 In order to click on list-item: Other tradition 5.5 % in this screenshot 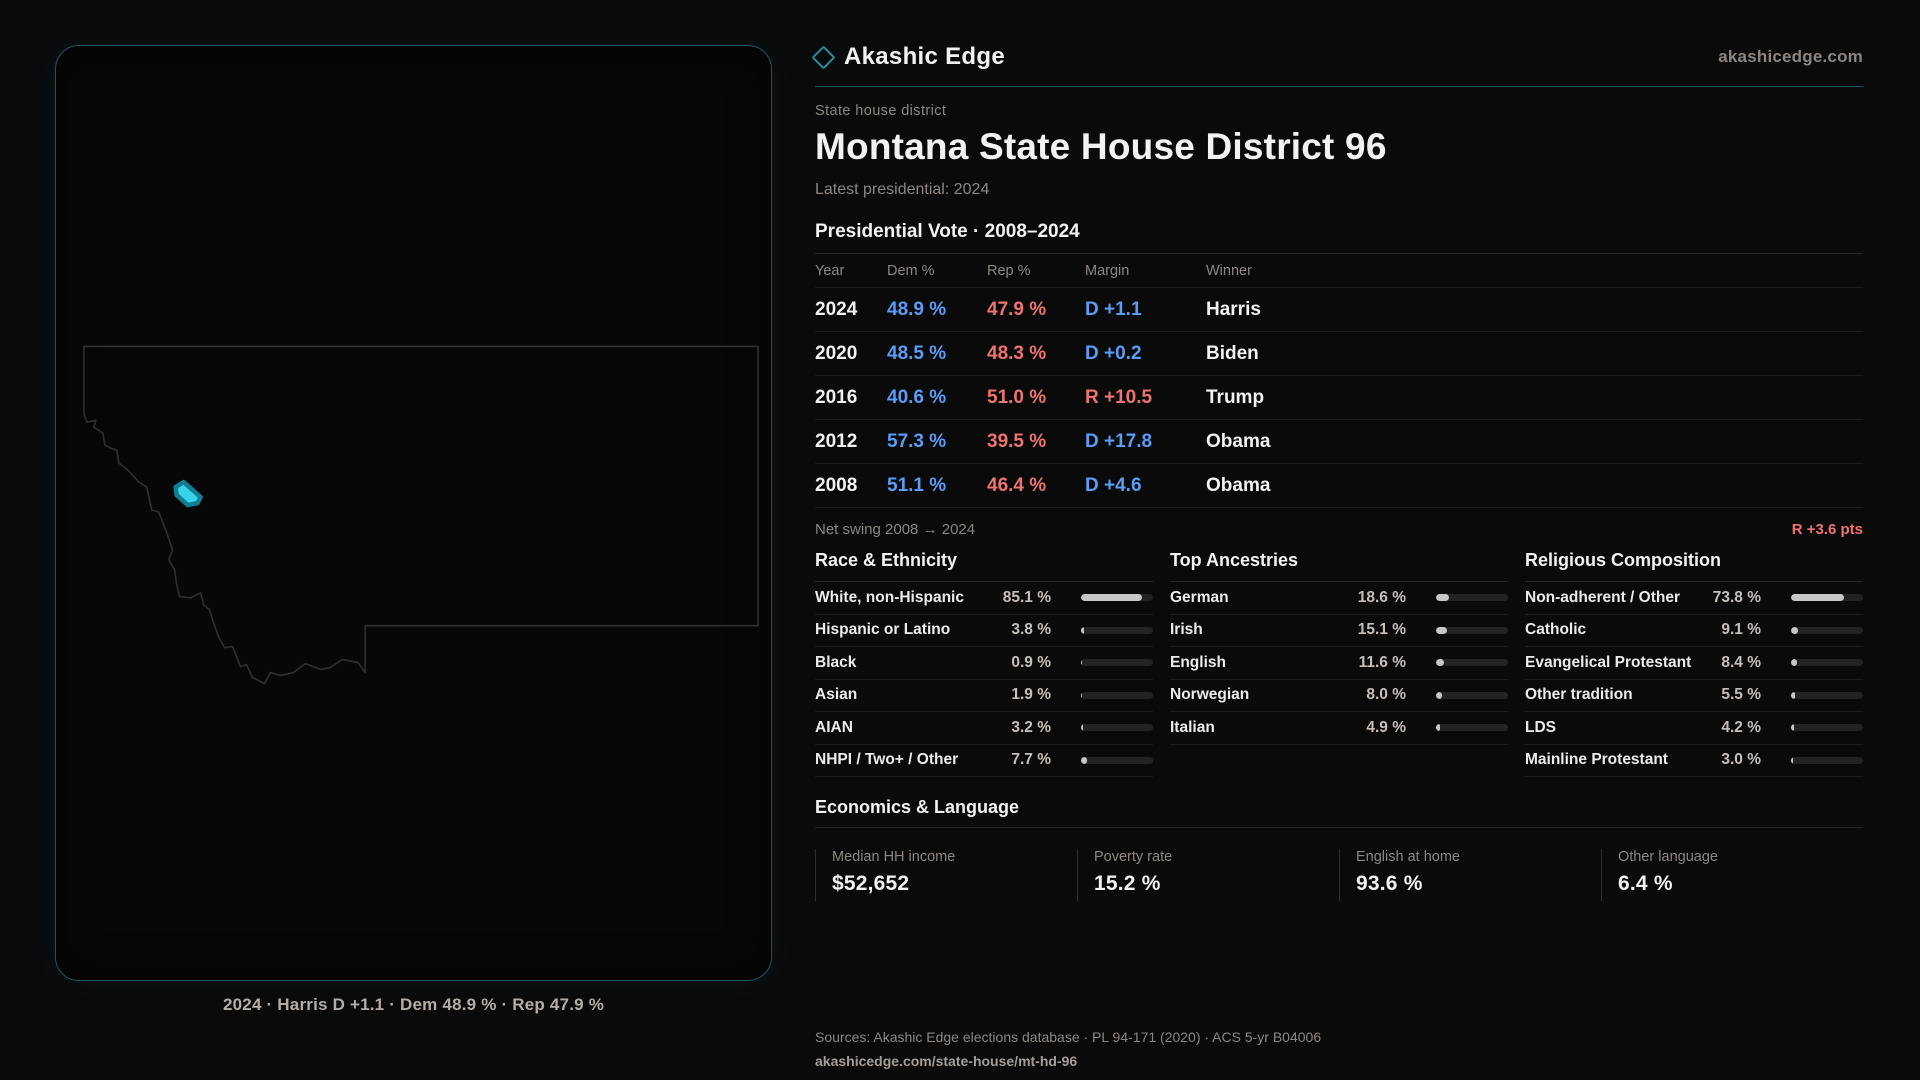, I will do `click(1694, 696)`.